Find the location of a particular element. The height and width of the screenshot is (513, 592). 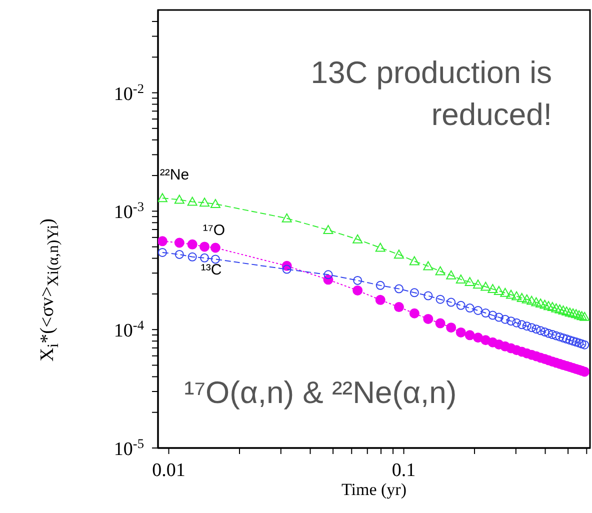

x-tick-label: 0.01 is located at coordinates (169, 470).